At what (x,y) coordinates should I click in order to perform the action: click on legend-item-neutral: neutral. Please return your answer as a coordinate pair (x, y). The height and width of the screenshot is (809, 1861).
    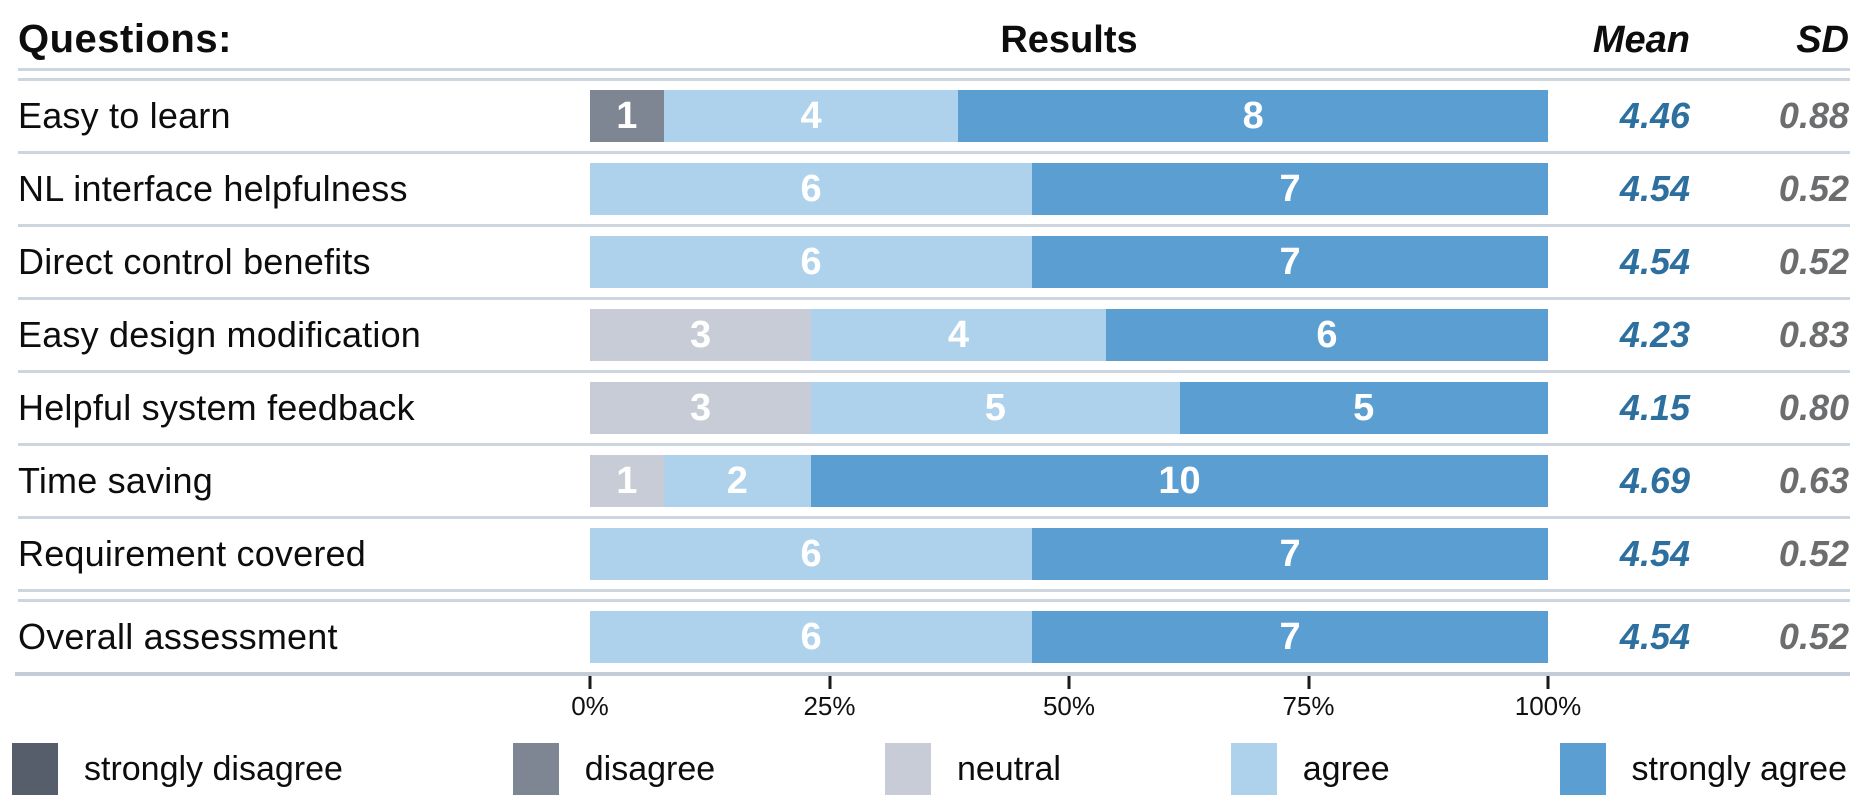
    Looking at the image, I should click on (972, 769).